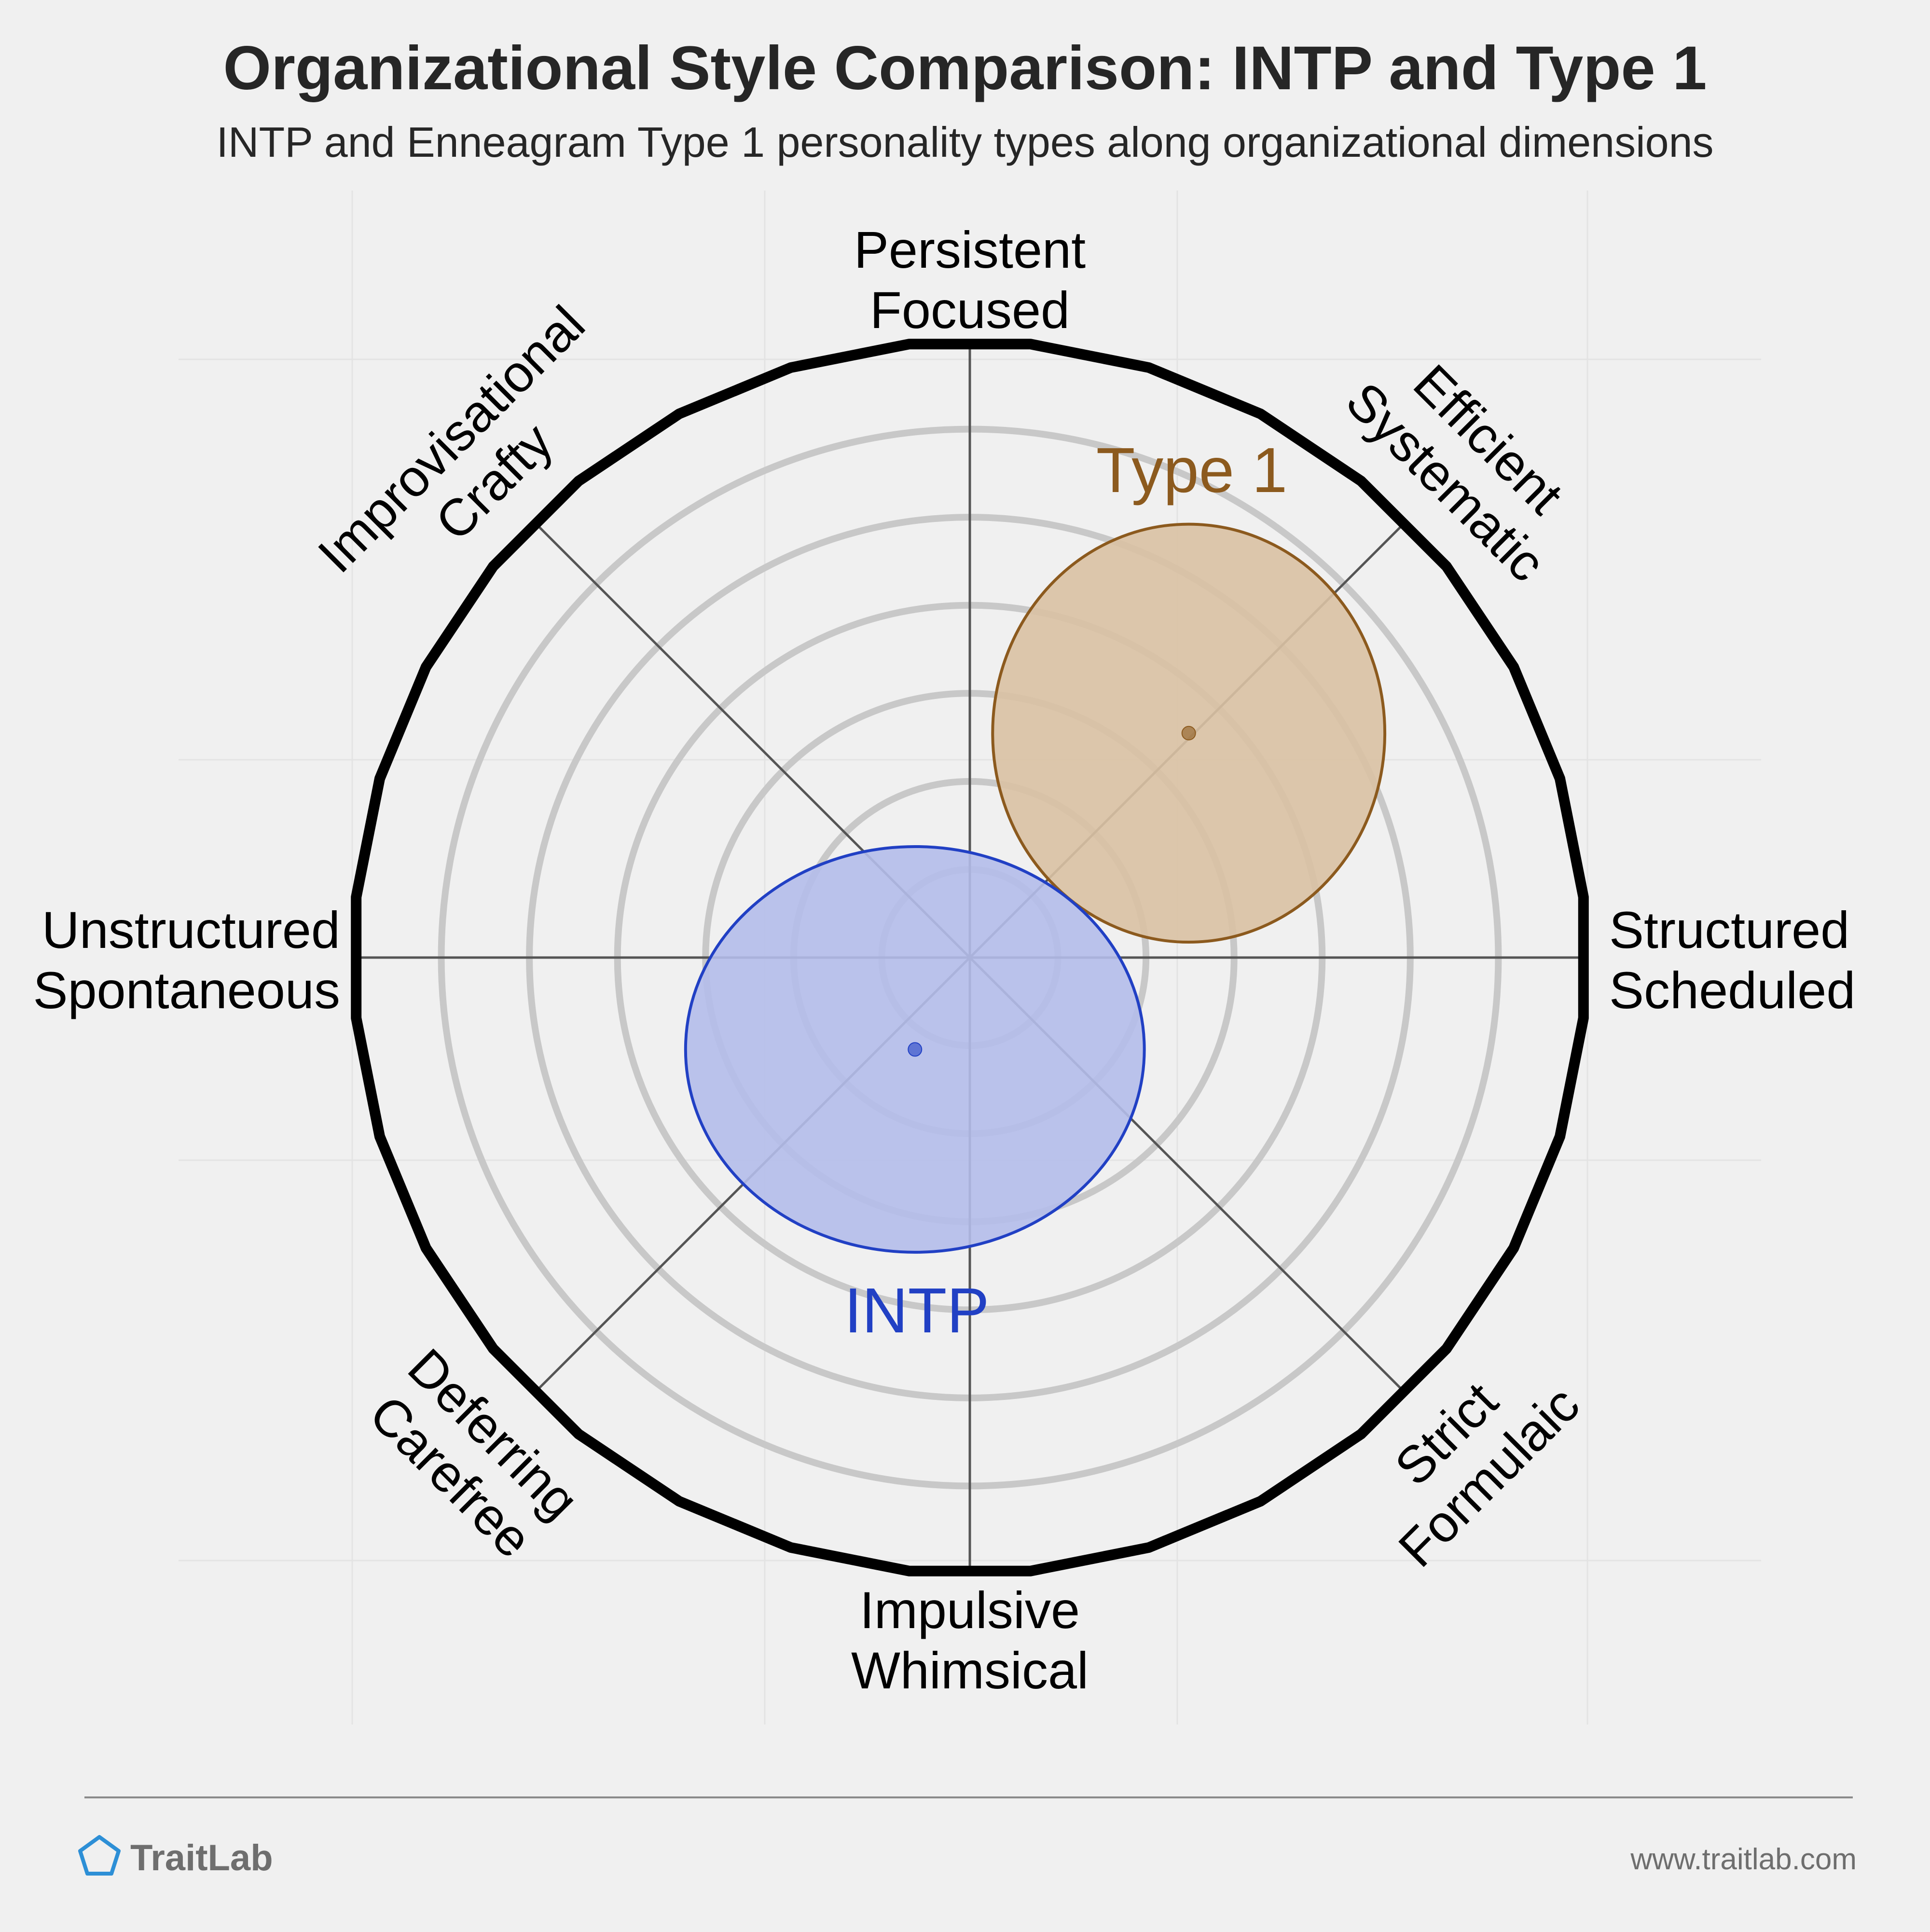 This screenshot has width=1930, height=1932. Describe the element at coordinates (1729, 930) in the screenshot. I see `axis-east-label-line-0: Structured` at that location.